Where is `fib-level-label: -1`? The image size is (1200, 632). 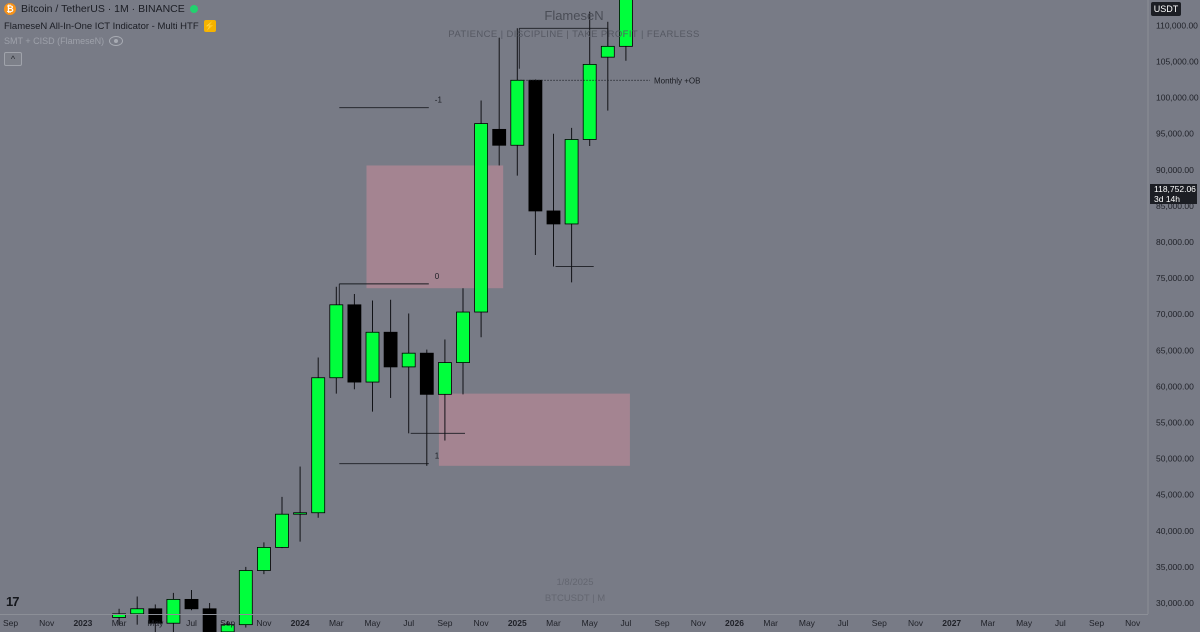
fib-level-label: -1 is located at coordinates (439, 100).